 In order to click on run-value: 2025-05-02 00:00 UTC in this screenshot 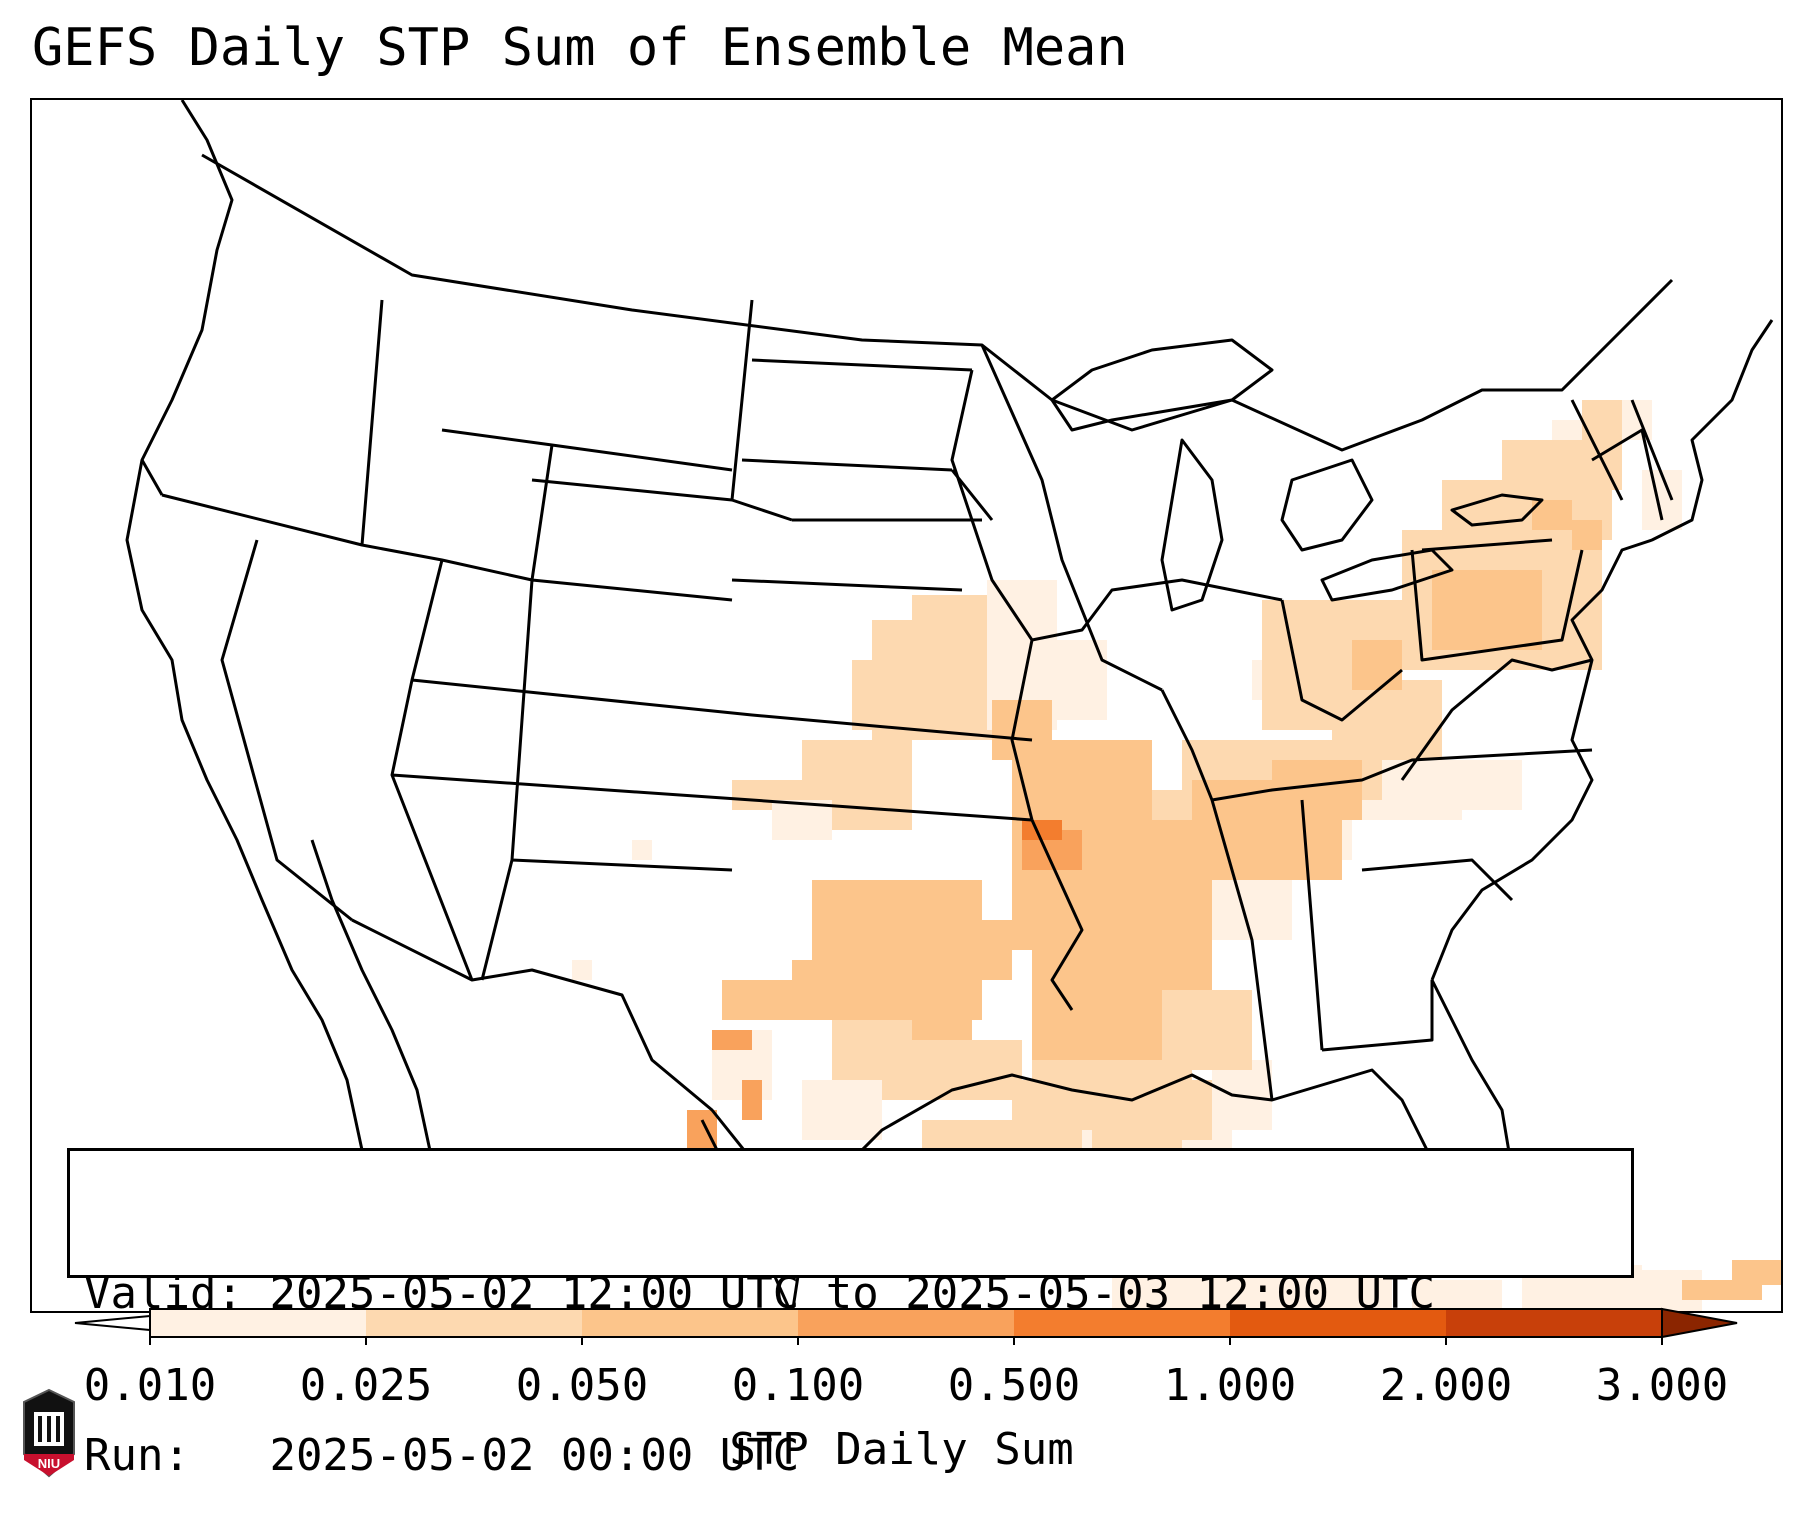, I will do `click(534, 1455)`.